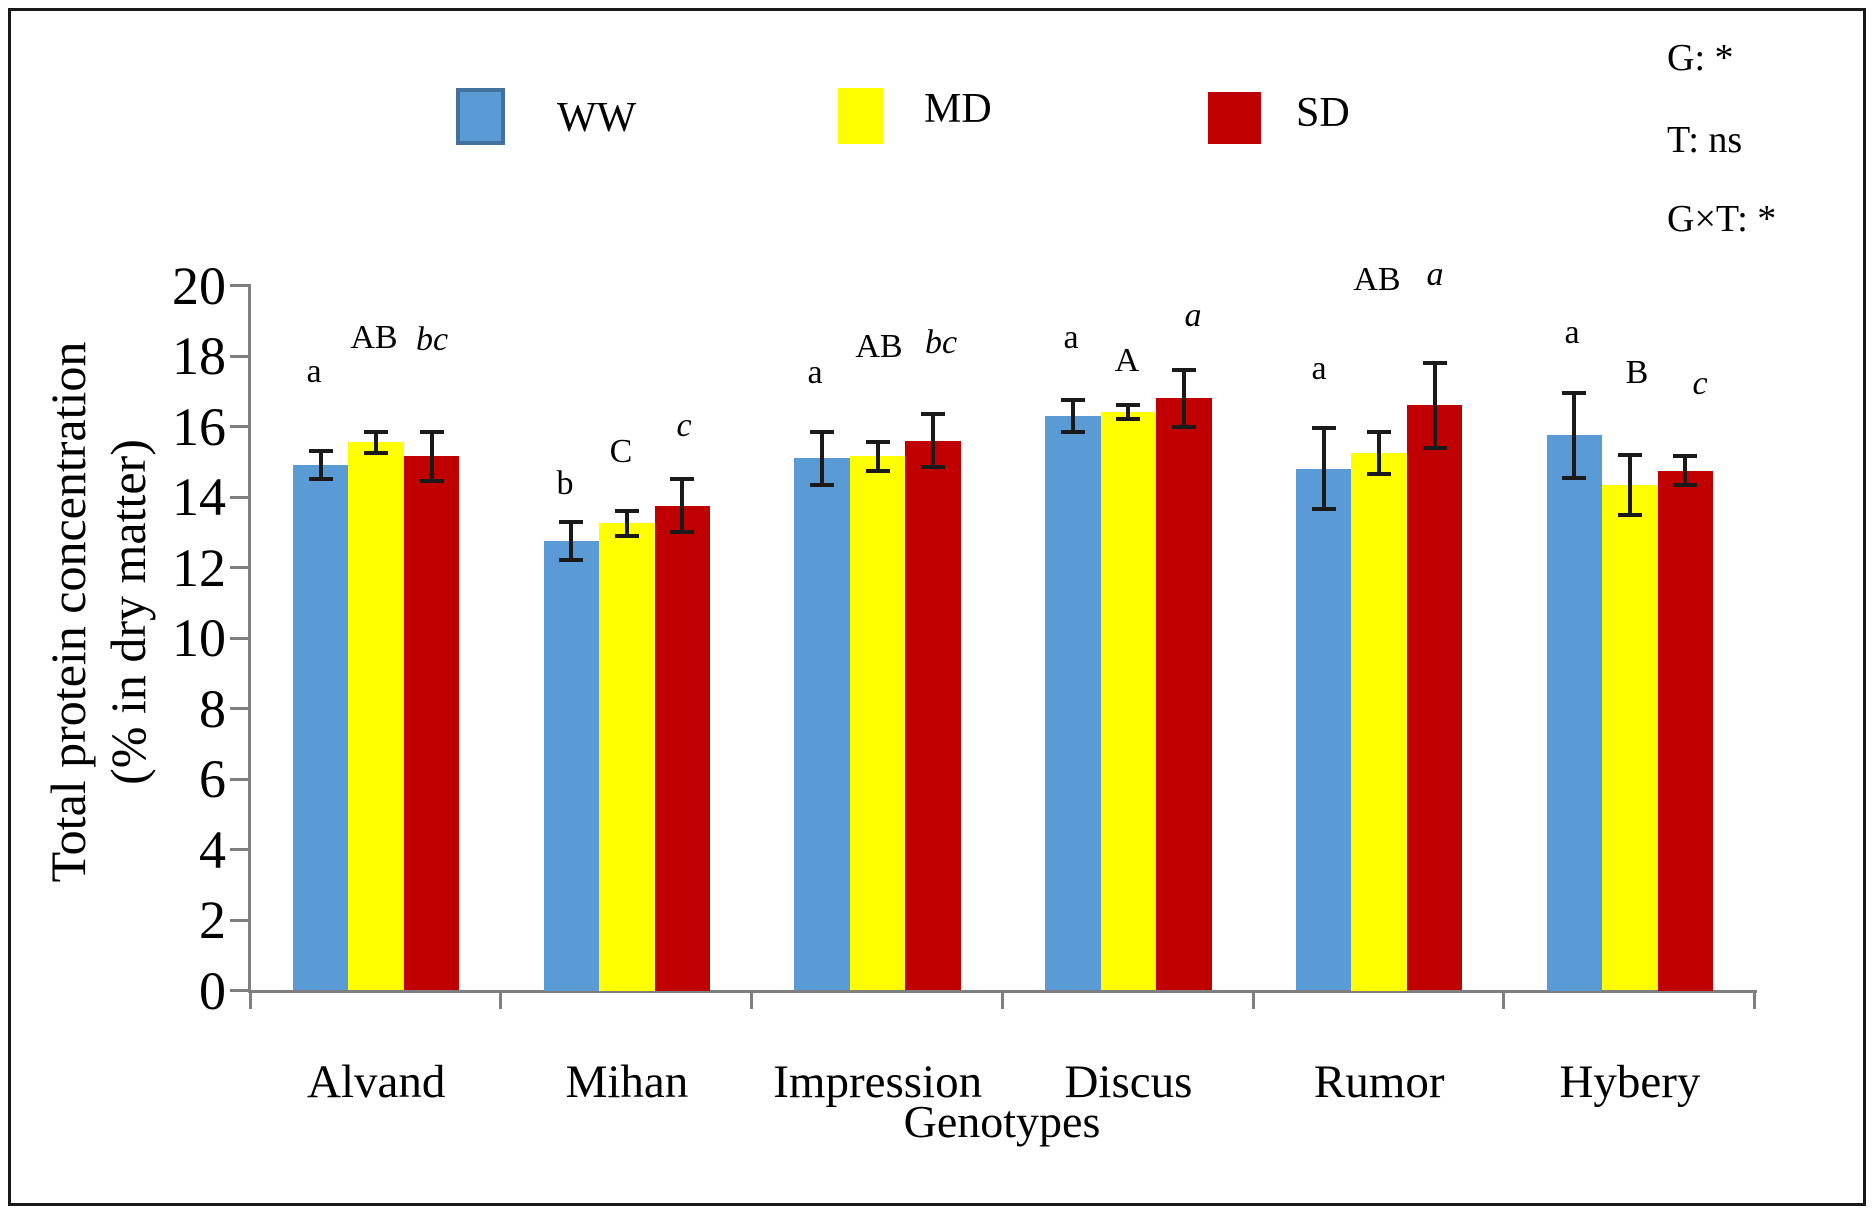 The width and height of the screenshot is (1874, 1214). What do you see at coordinates (1234, 118) in the screenshot?
I see `legend-swatch-sd` at bounding box center [1234, 118].